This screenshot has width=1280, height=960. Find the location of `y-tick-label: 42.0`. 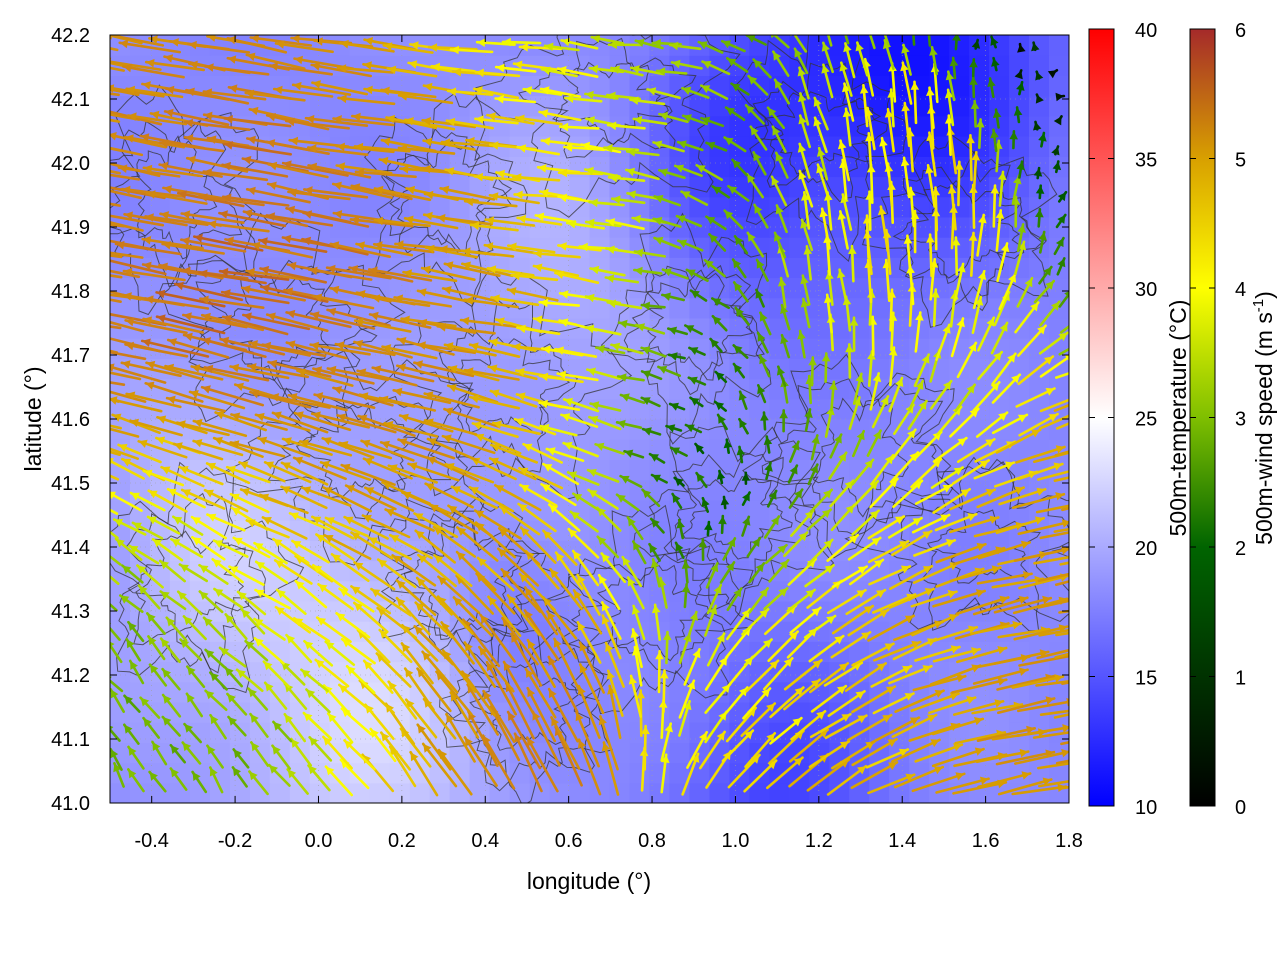

y-tick-label: 42.0 is located at coordinates (70, 164).